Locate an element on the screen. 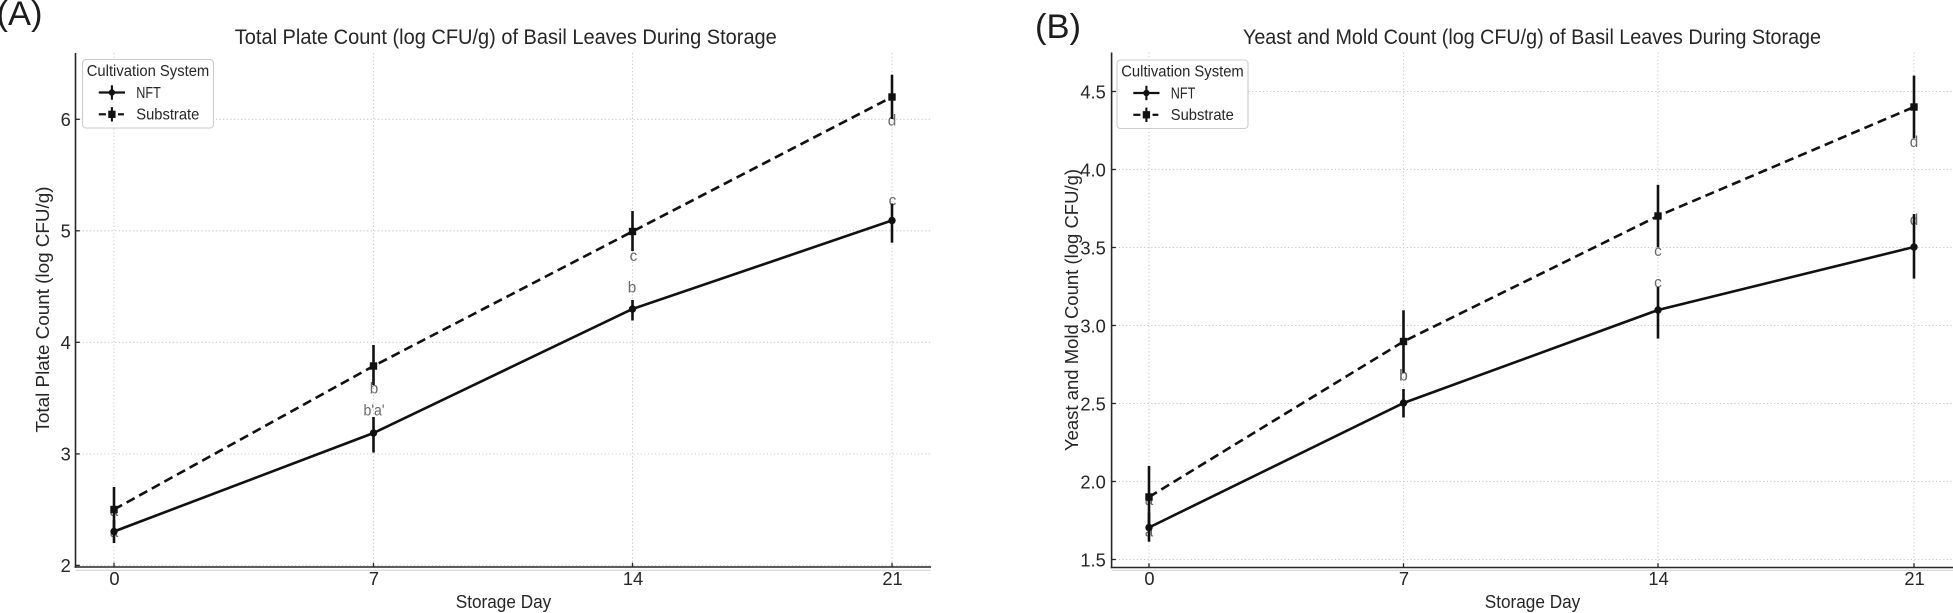 The image size is (1953, 613). svg-text: 1.5 is located at coordinates (1092, 559).